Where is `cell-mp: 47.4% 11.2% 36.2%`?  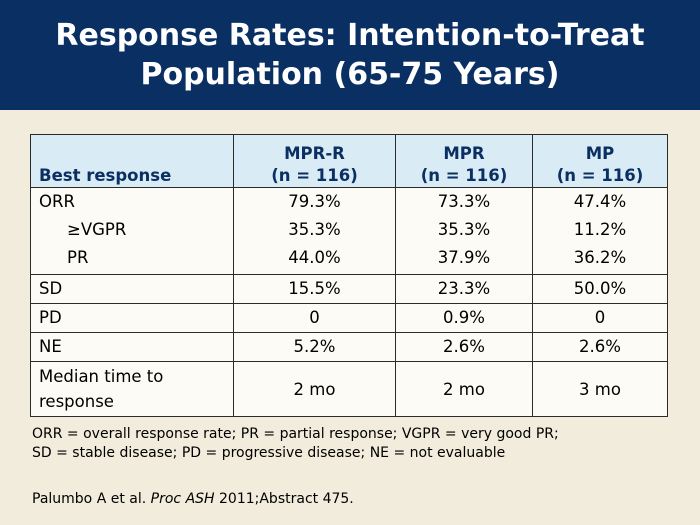
cell-mp: 47.4% 11.2% 36.2% is located at coordinates (600, 231).